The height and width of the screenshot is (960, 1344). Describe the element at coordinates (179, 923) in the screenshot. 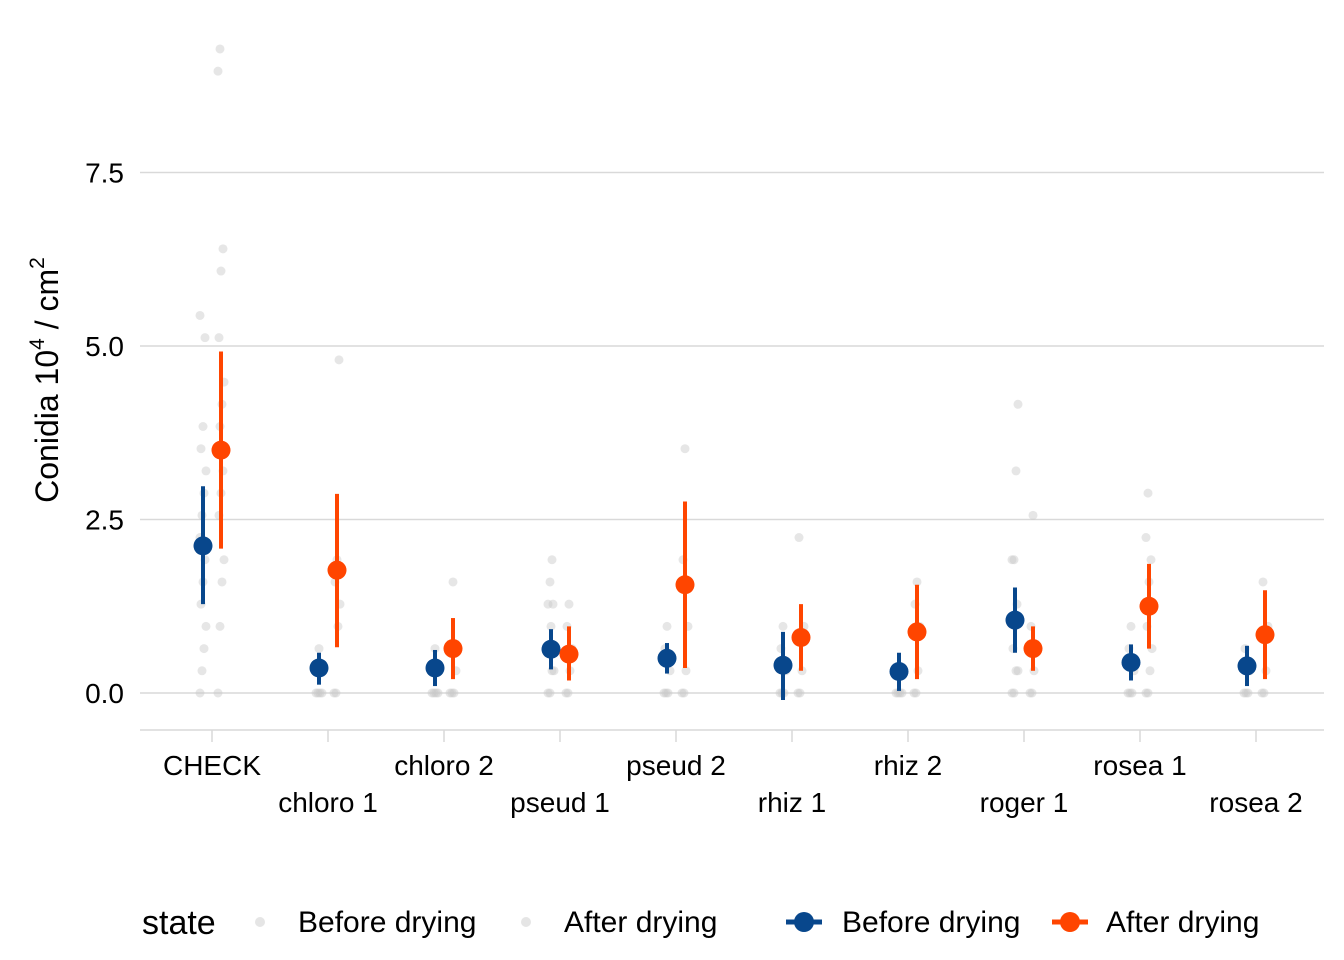

I see `legend-title: state` at that location.